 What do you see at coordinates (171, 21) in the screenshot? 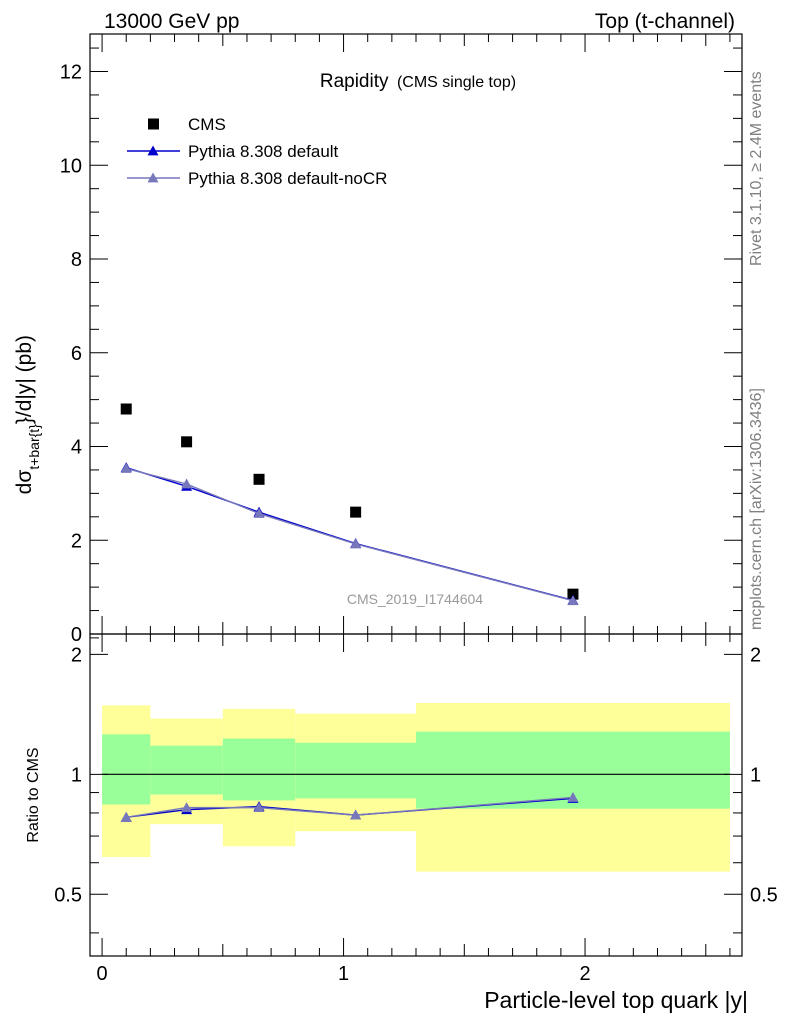
I see `header-left-label: 13000 GeV pp` at bounding box center [171, 21].